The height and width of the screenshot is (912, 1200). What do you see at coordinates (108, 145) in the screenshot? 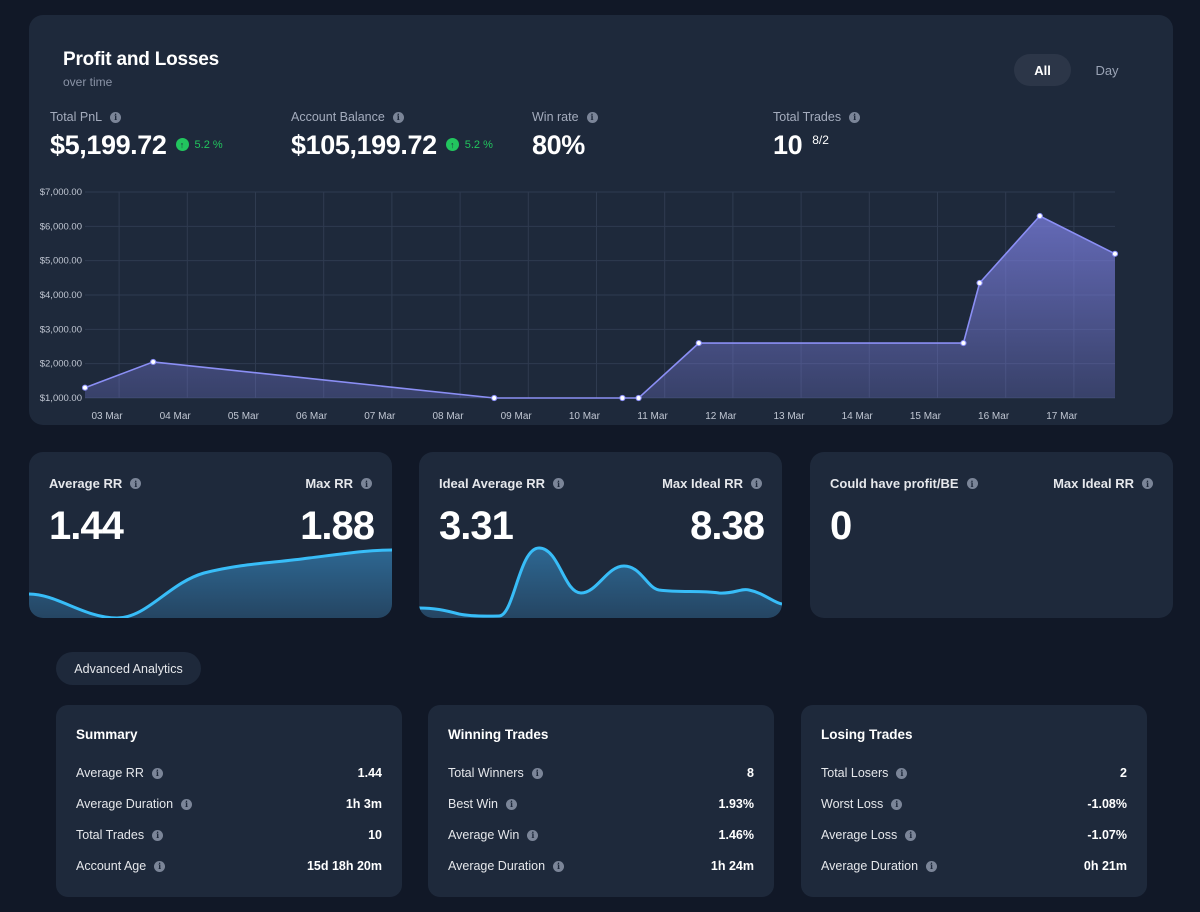
I see `stat-value: $5,199.72` at bounding box center [108, 145].